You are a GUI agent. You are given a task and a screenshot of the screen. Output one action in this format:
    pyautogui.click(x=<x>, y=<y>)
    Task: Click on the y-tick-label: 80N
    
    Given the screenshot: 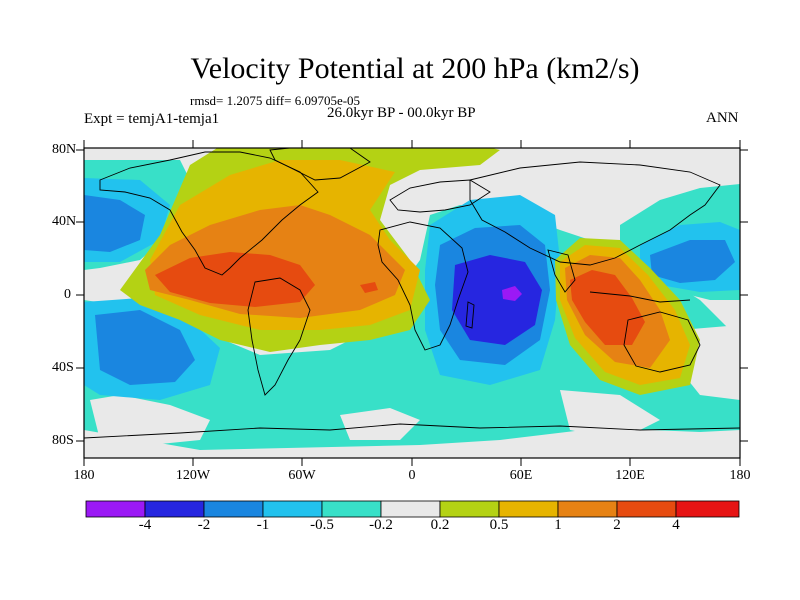 What is the action you would take?
    pyautogui.click(x=64, y=149)
    